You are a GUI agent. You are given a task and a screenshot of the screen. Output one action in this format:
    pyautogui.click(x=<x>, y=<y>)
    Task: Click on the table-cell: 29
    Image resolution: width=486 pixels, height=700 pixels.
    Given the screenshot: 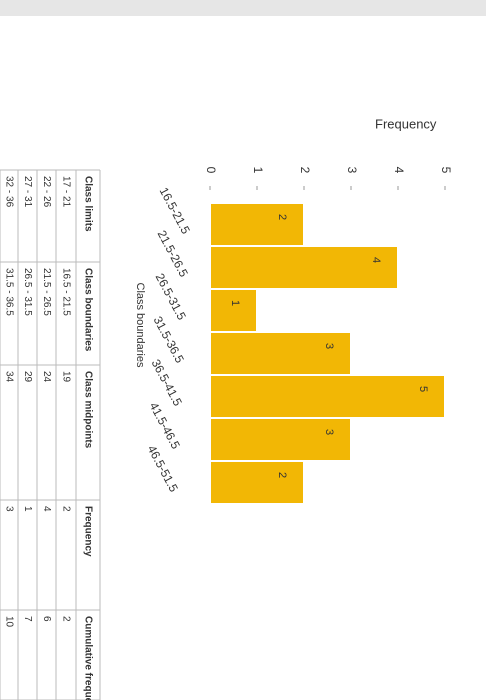 What is the action you would take?
    pyautogui.click(x=27, y=377)
    